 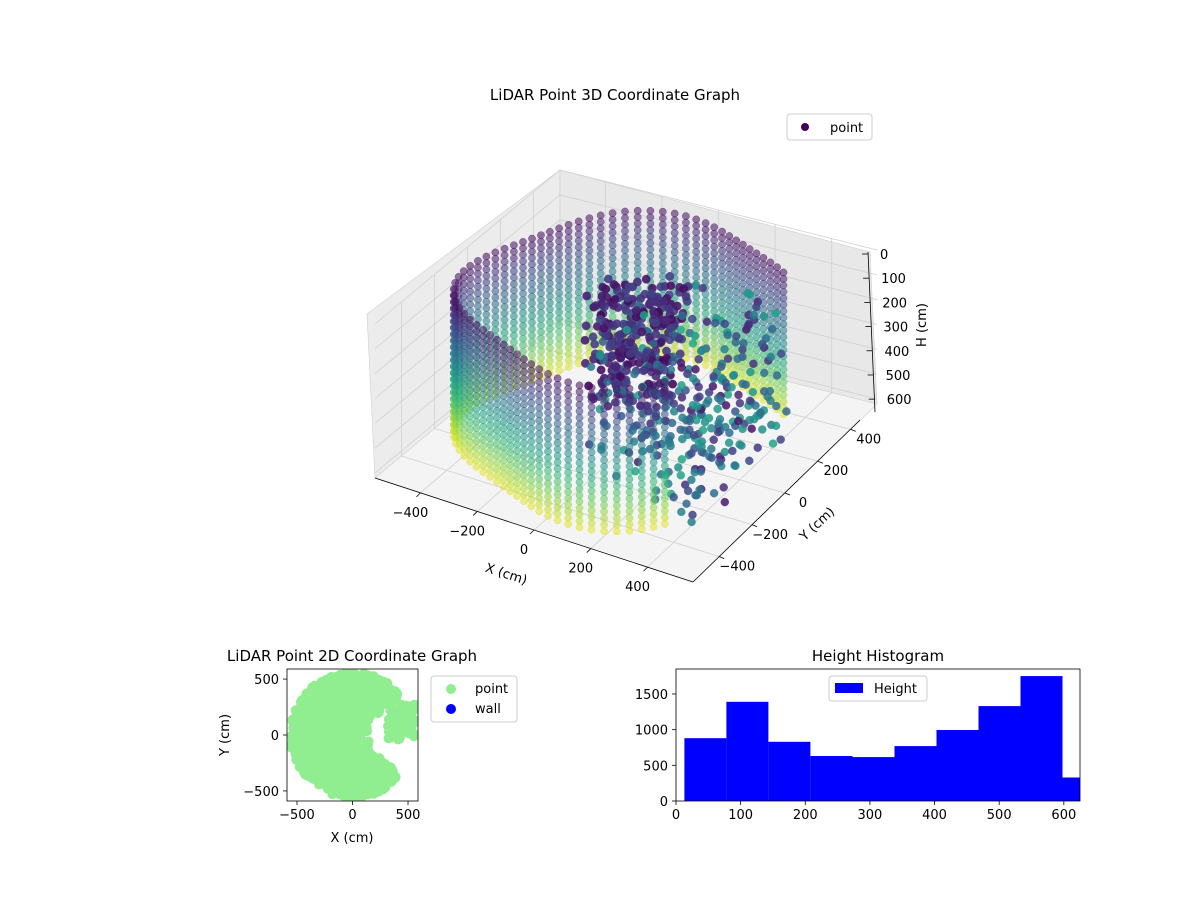 What do you see at coordinates (805, 127) in the screenshot?
I see `chart-3d-legend-marker` at bounding box center [805, 127].